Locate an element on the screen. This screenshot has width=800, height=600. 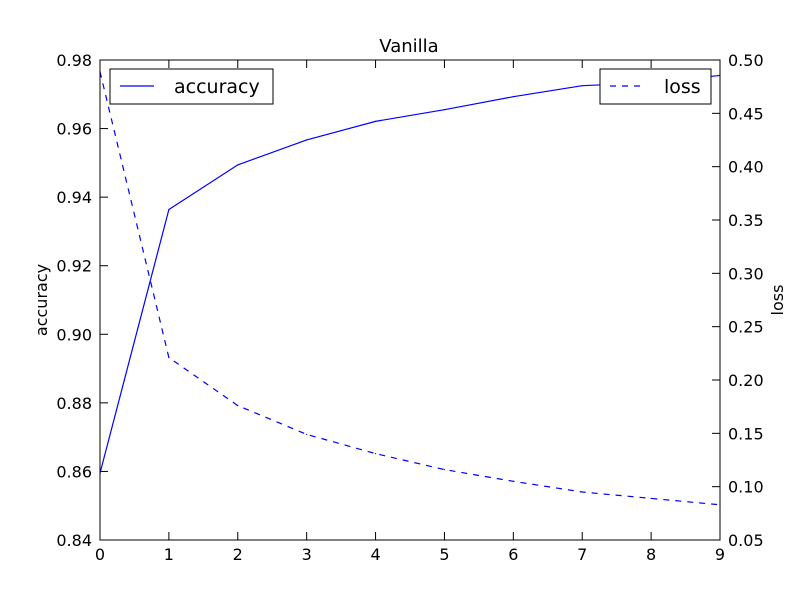
x-tick-label-6: 6 is located at coordinates (513, 554).